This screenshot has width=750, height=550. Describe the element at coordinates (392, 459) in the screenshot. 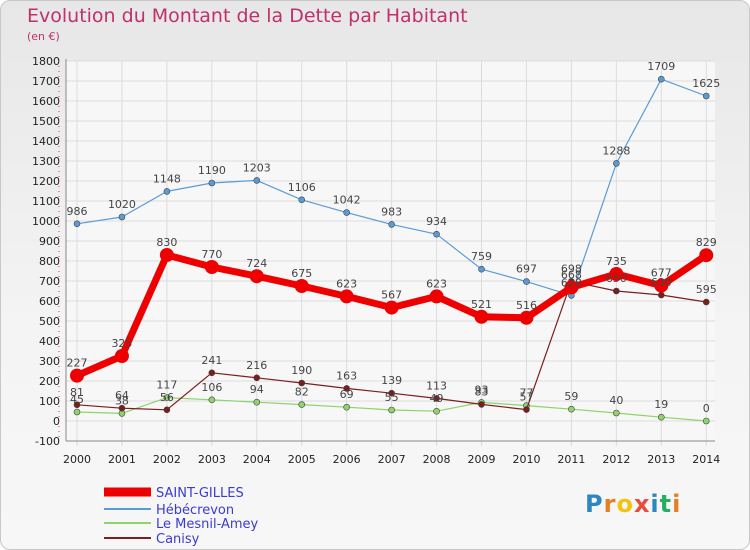

I see `x-tick-label: 2007` at that location.